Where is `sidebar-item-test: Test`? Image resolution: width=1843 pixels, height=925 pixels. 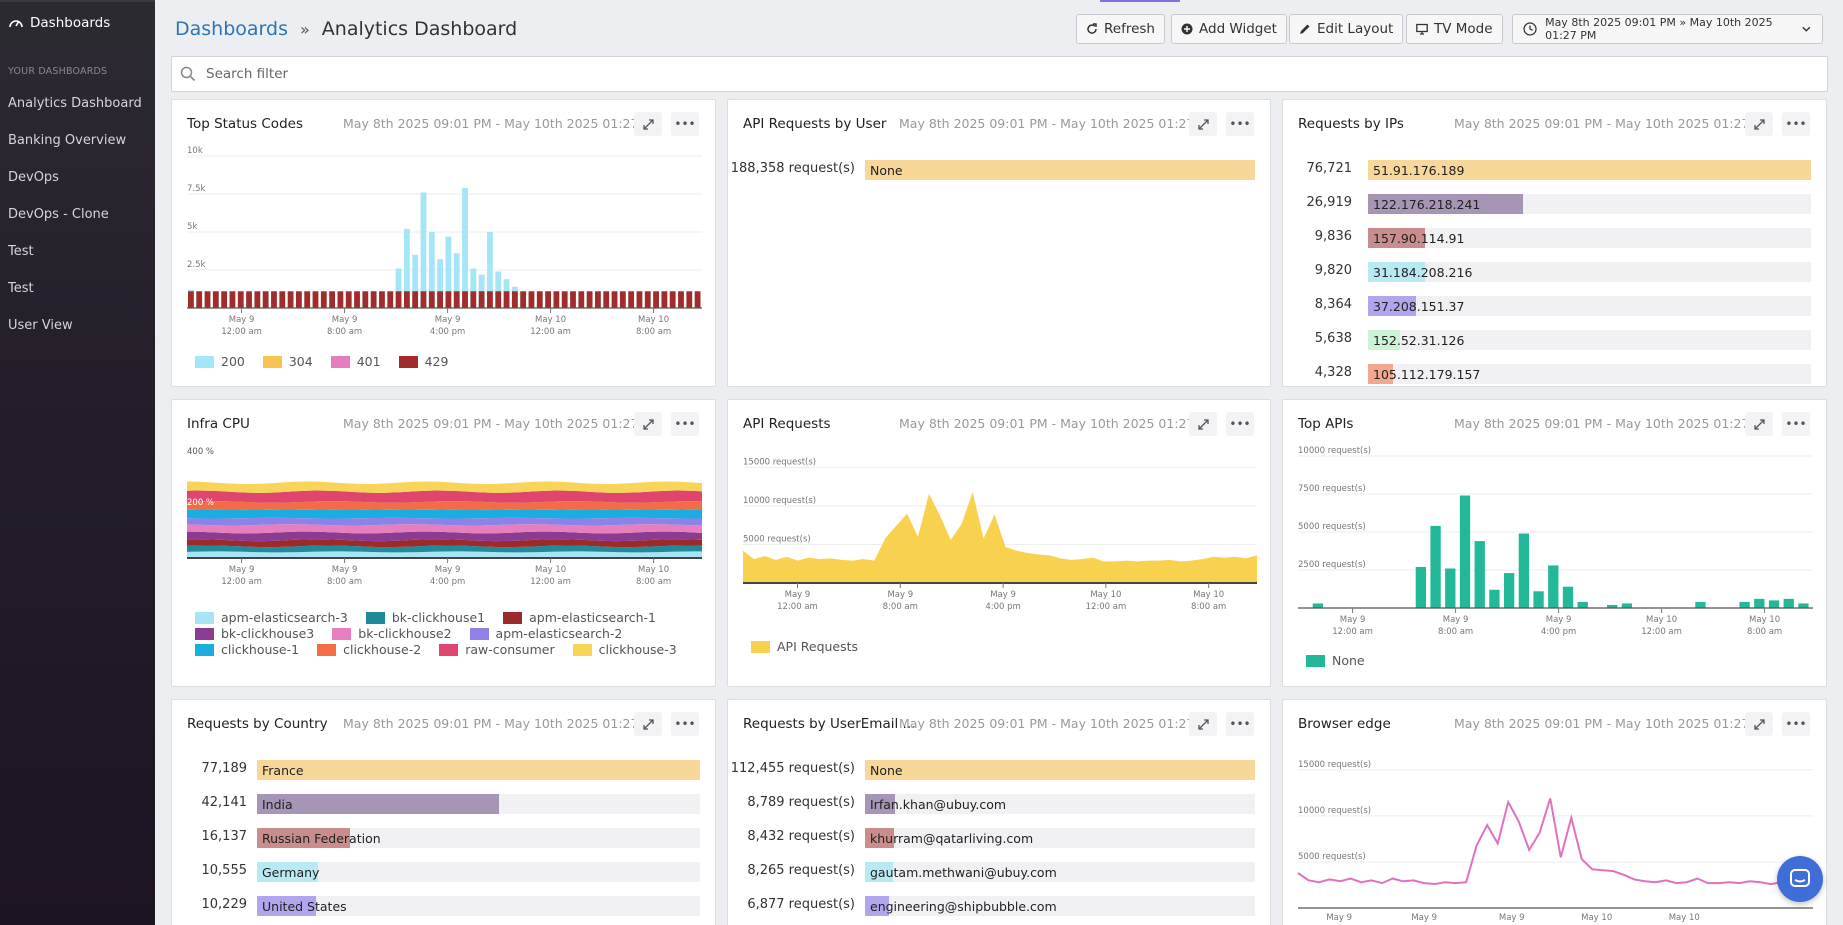 sidebar-item-test: Test is located at coordinates (21, 251).